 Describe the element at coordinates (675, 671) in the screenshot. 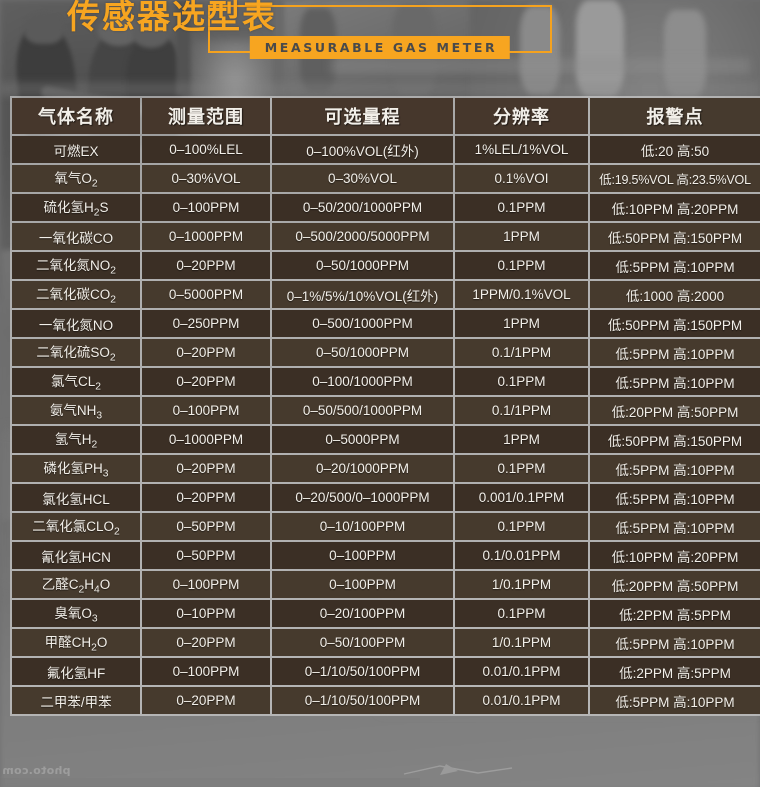

I see `cell-alarm-point: 低:2PPM 高:5PPM` at that location.